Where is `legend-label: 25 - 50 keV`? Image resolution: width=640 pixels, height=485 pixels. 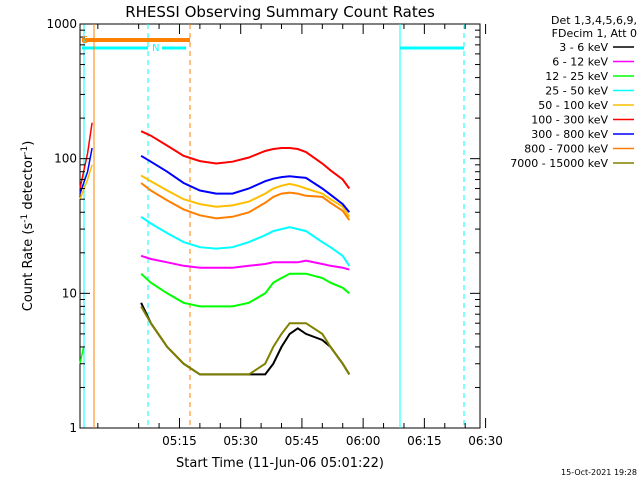 legend-label: 25 - 50 keV is located at coordinates (576, 91).